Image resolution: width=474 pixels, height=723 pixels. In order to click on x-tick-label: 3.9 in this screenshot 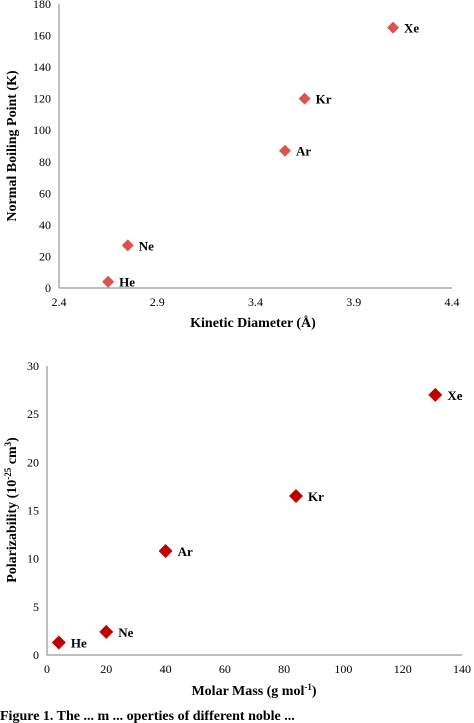, I will do `click(353, 302)`.